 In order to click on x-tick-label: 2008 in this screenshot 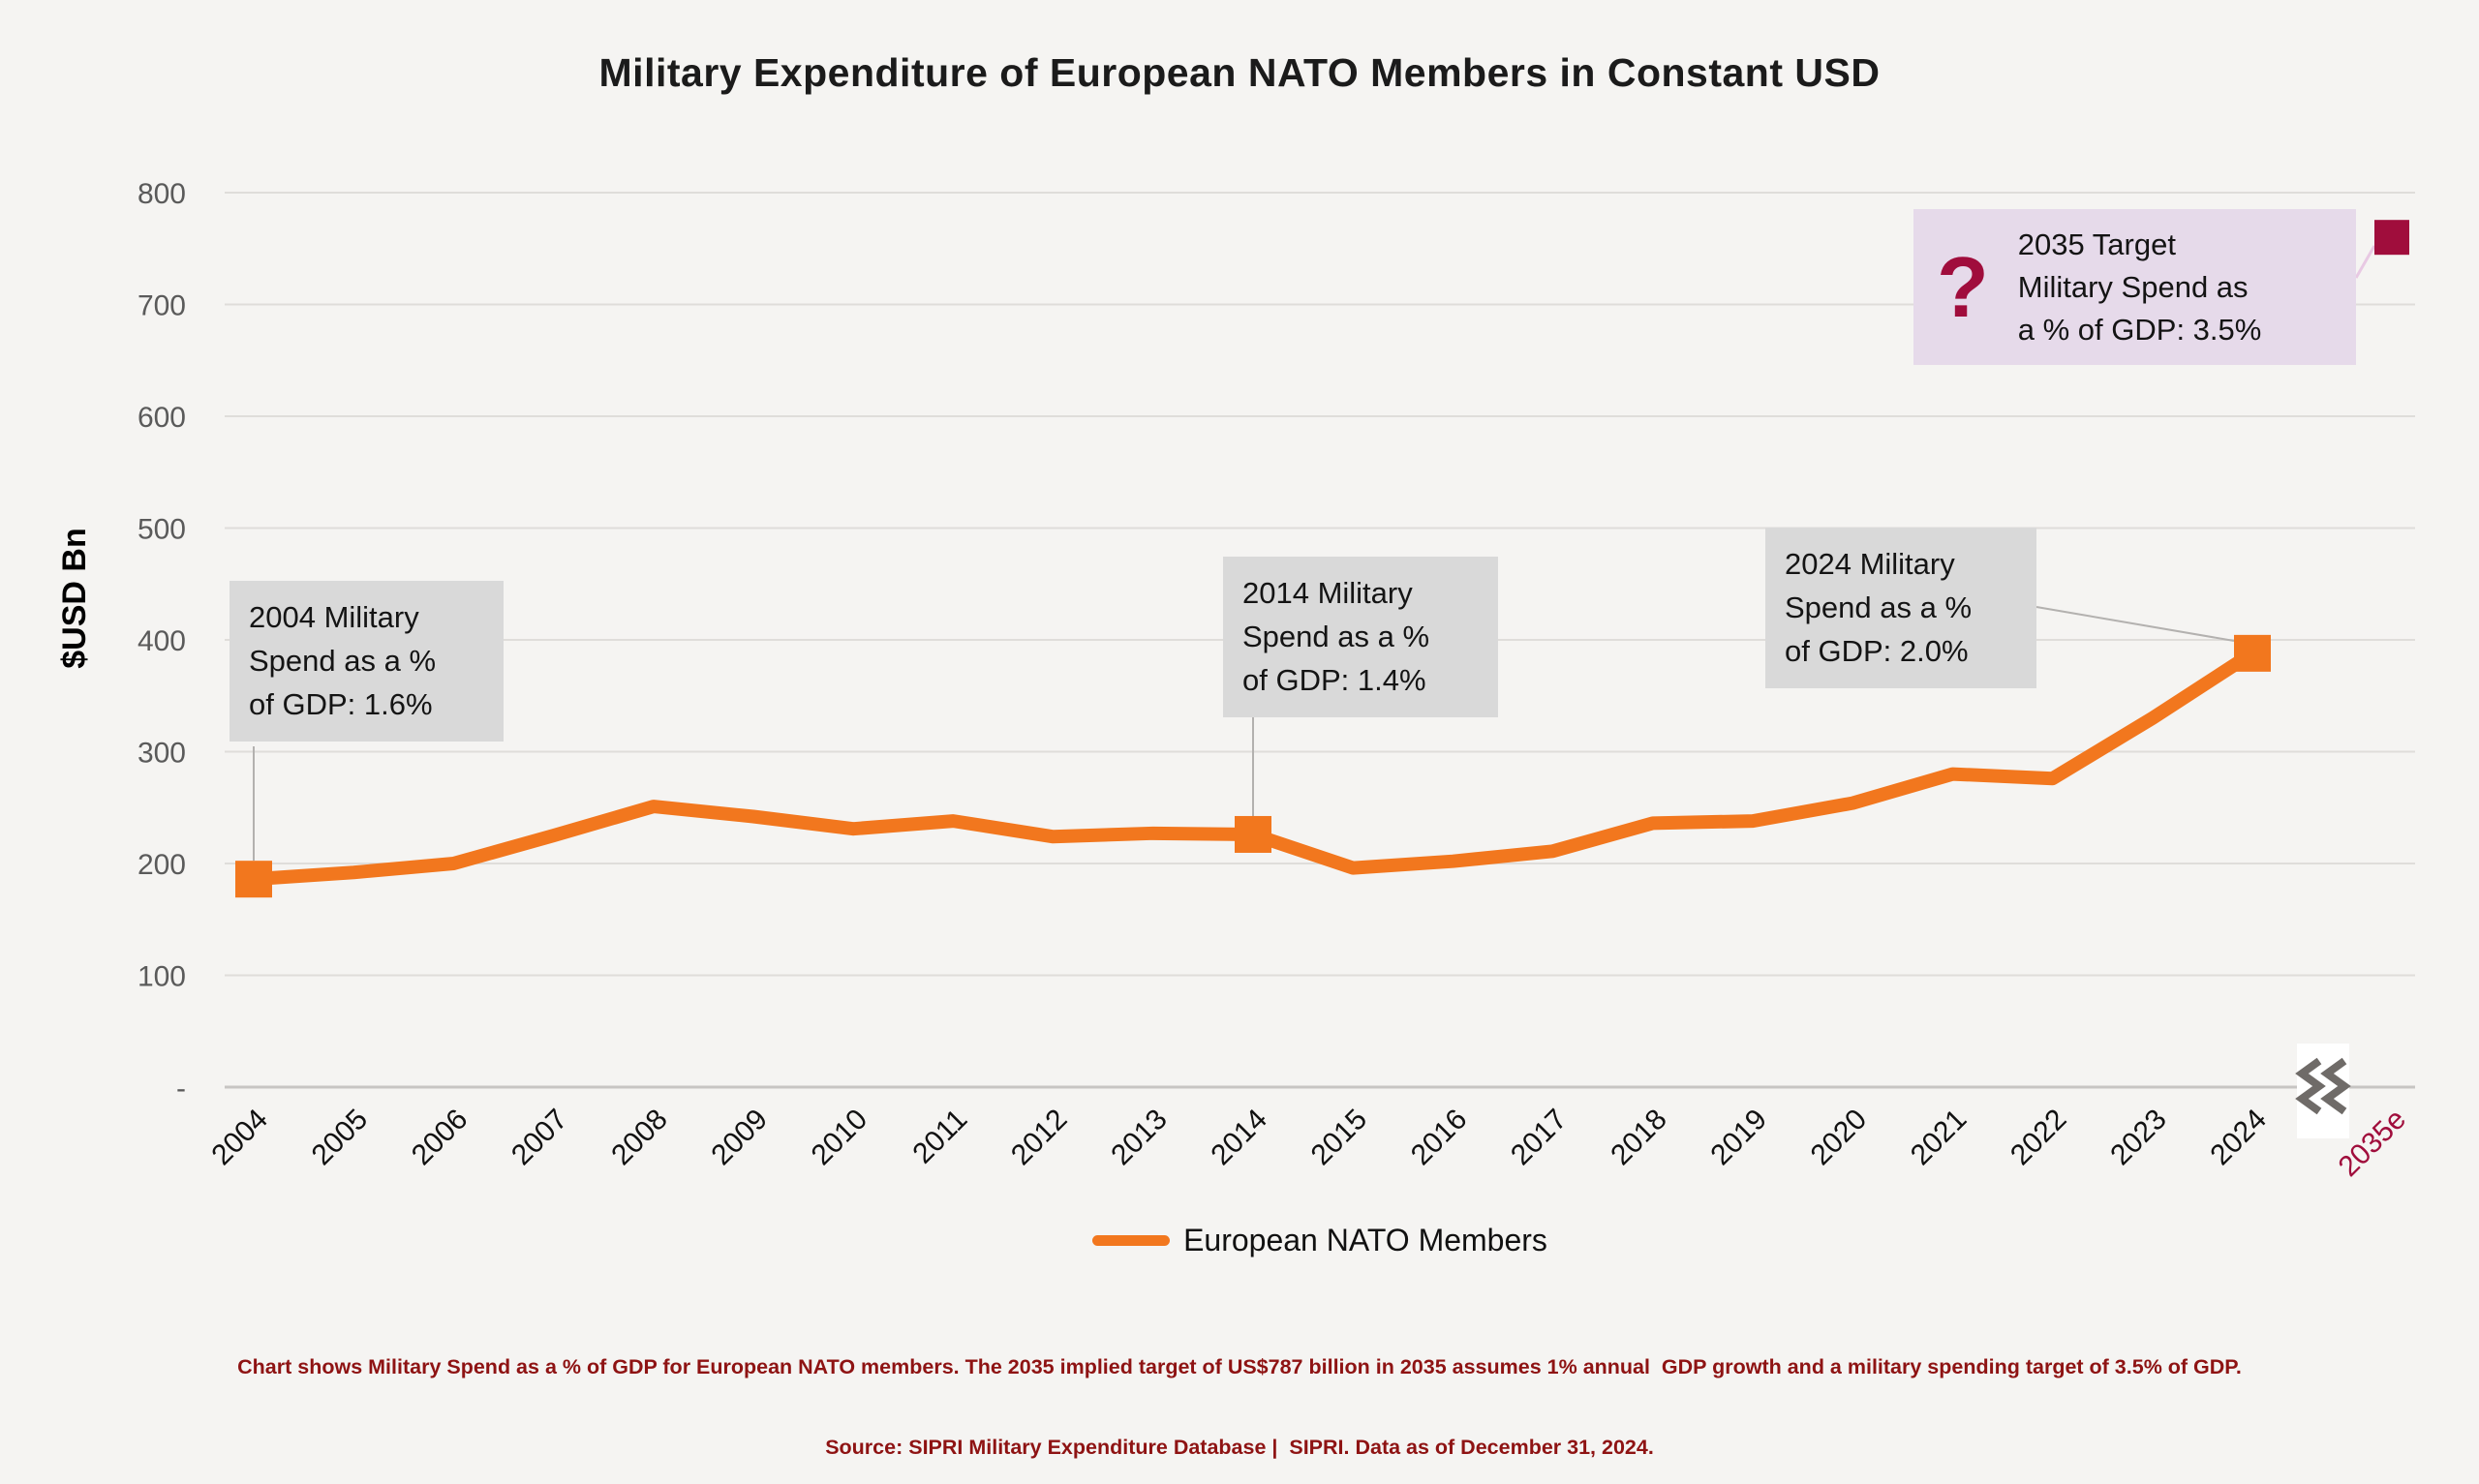, I will do `click(639, 1138)`.